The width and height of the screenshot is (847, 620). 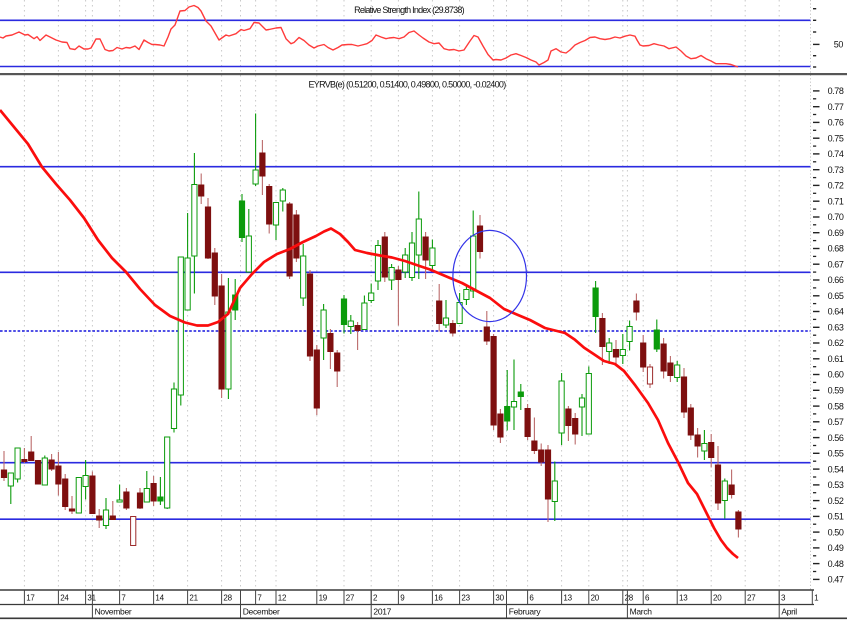 I want to click on svg-text: November, so click(x=113, y=612).